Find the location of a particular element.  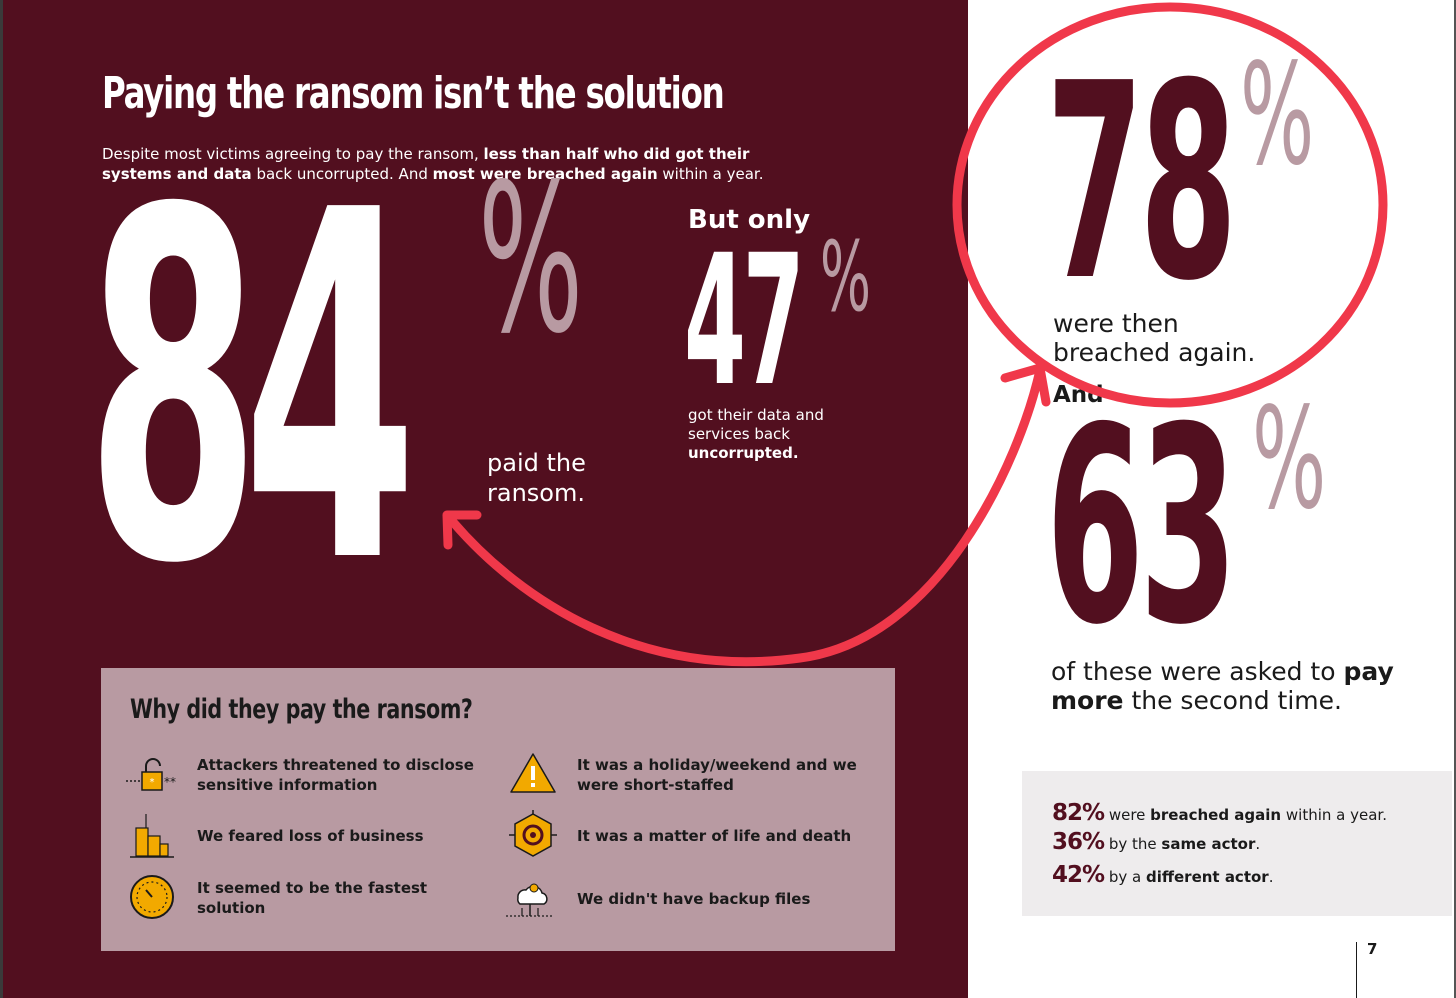

breach-stat-text: by a is located at coordinates (1125, 877).